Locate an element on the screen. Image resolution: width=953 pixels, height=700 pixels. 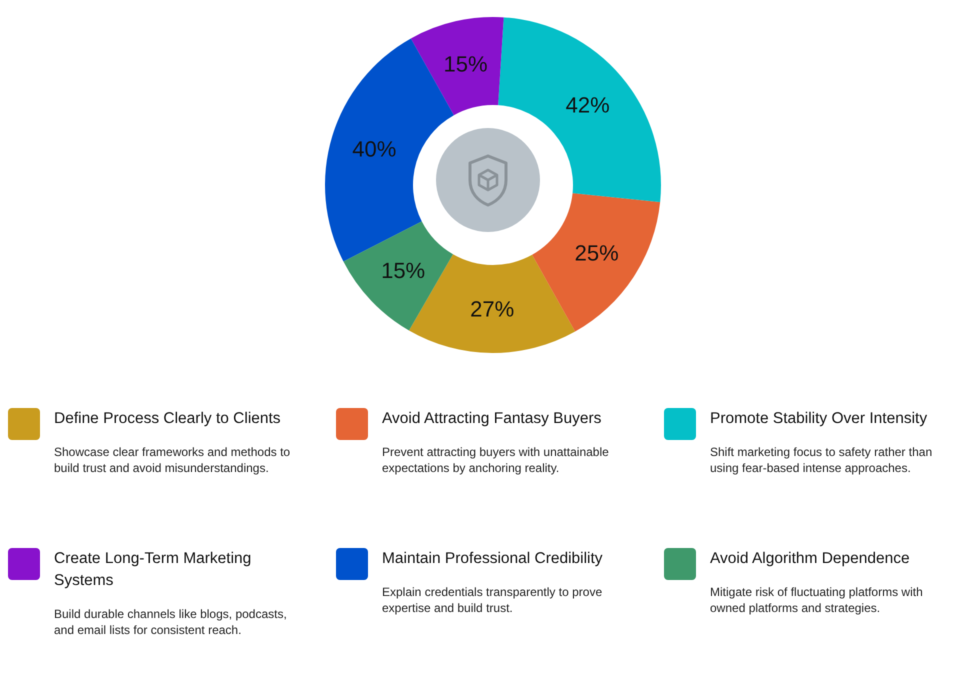
legend-label: Create Long-Term Marketing Systems is located at coordinates (153, 570).